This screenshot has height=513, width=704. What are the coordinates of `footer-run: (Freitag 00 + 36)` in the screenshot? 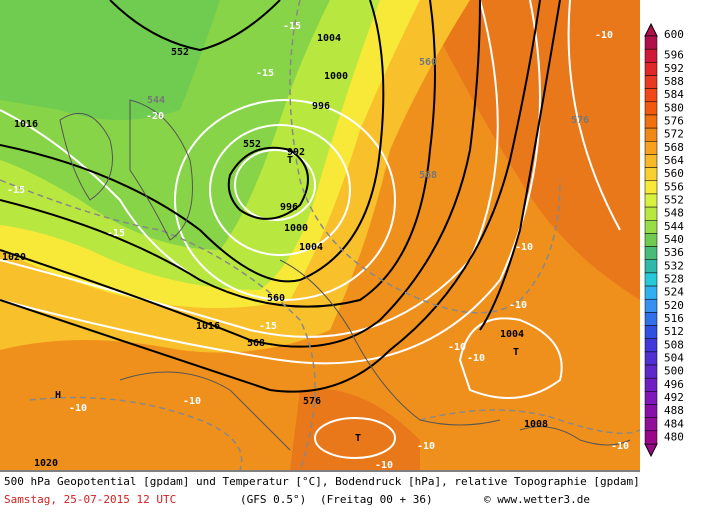 It's located at (376, 499).